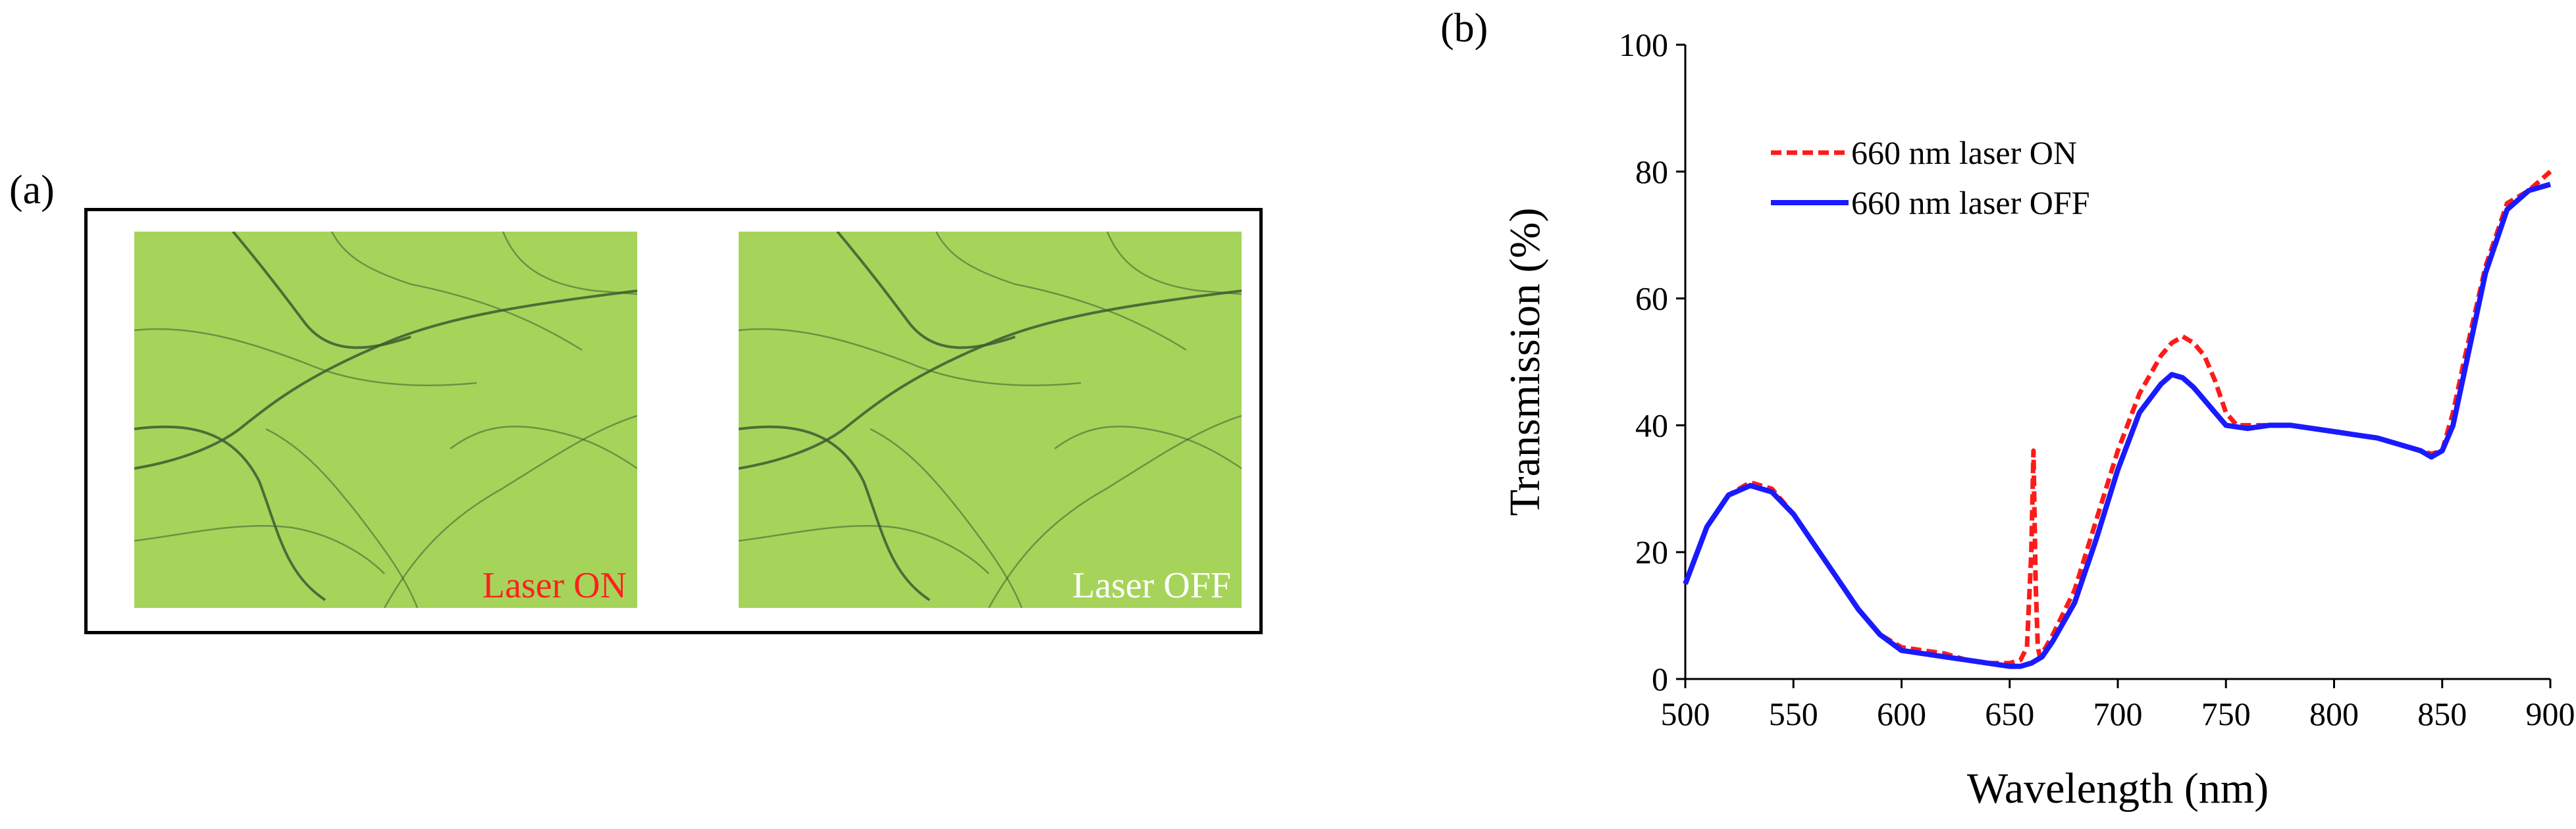 The image size is (2576, 829). What do you see at coordinates (1643, 44) in the screenshot?
I see `y-tick-label: 100` at bounding box center [1643, 44].